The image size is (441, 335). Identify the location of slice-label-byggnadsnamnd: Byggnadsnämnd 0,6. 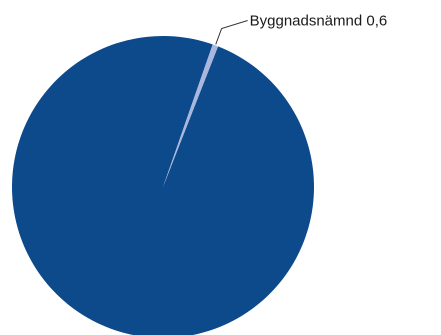
(319, 20).